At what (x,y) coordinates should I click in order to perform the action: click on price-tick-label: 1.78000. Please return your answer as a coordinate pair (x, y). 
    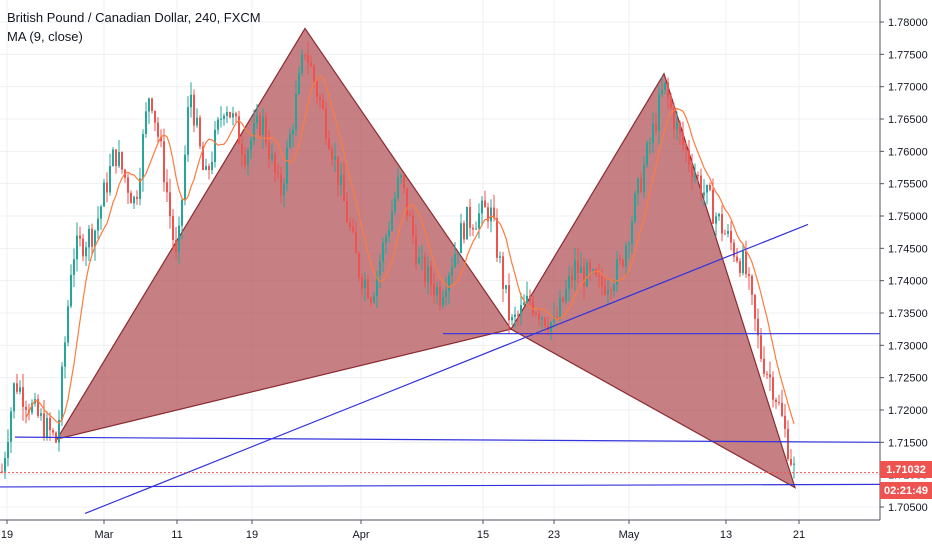
    Looking at the image, I should click on (908, 23).